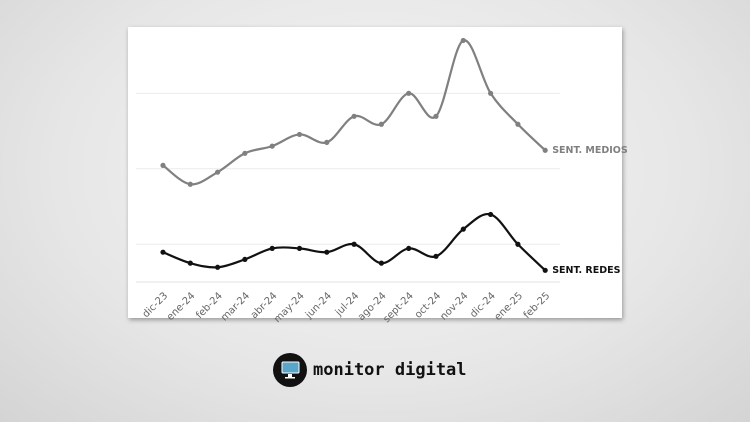  Describe the element at coordinates (290, 370) in the screenshot. I see `brand-logo` at that location.